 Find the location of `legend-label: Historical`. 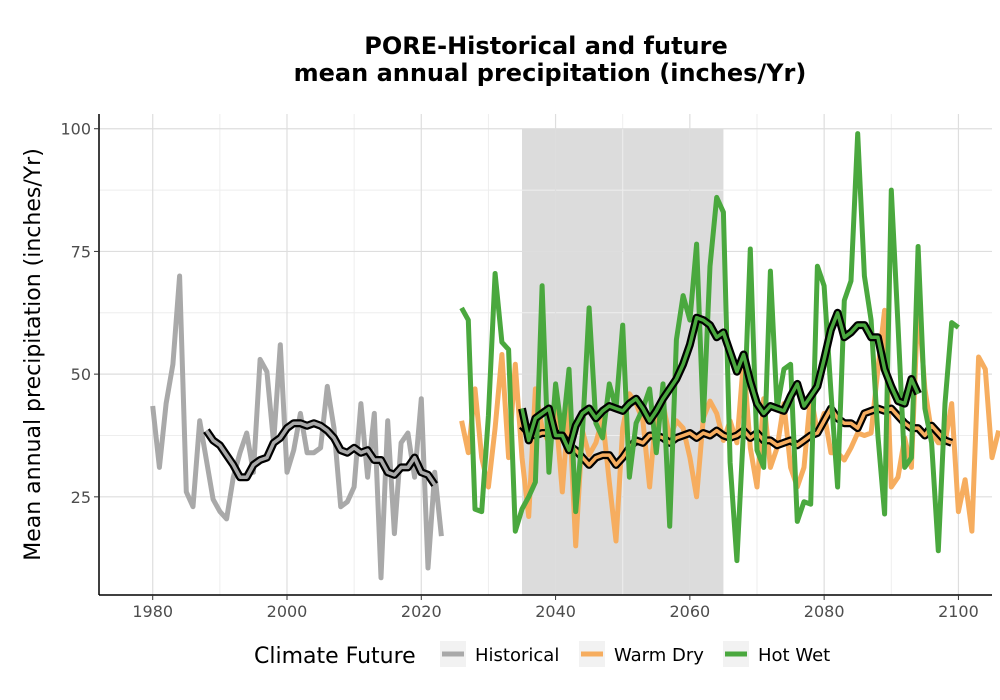

legend-label: Historical is located at coordinates (517, 655).